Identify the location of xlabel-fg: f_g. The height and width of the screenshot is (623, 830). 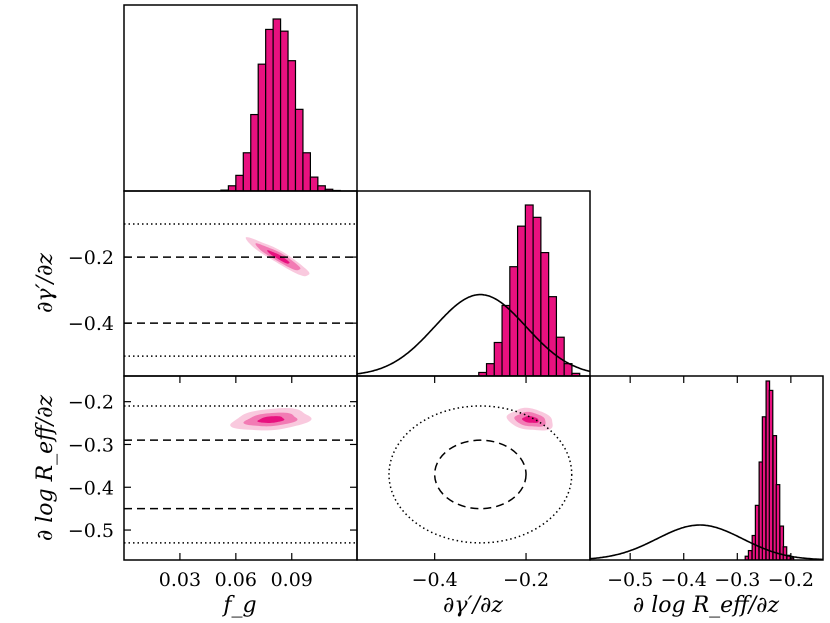
(238, 605).